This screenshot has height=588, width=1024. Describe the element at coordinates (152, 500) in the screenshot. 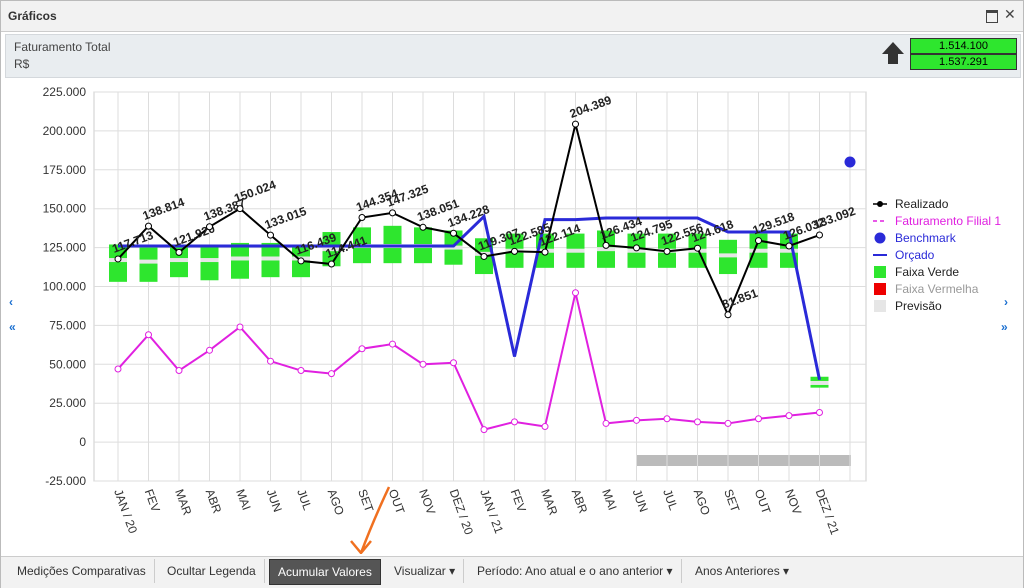

I see `x-tick-label: FEV` at that location.